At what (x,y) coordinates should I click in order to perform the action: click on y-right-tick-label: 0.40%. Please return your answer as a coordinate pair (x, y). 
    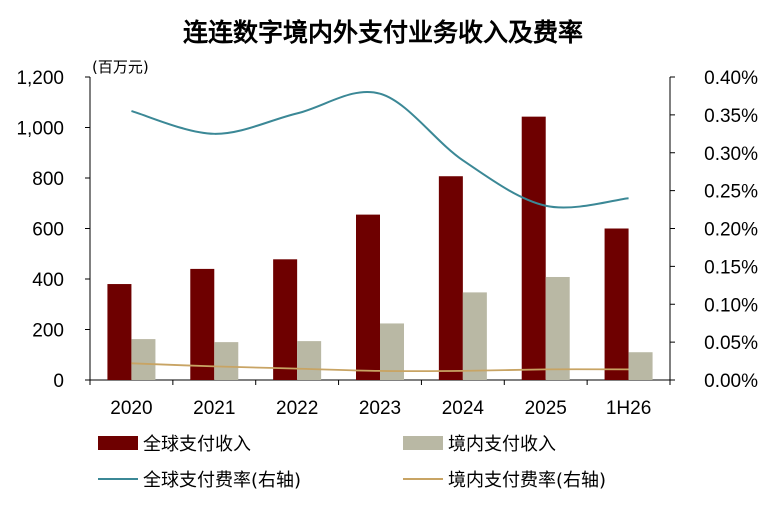
    Looking at the image, I should click on (731, 78).